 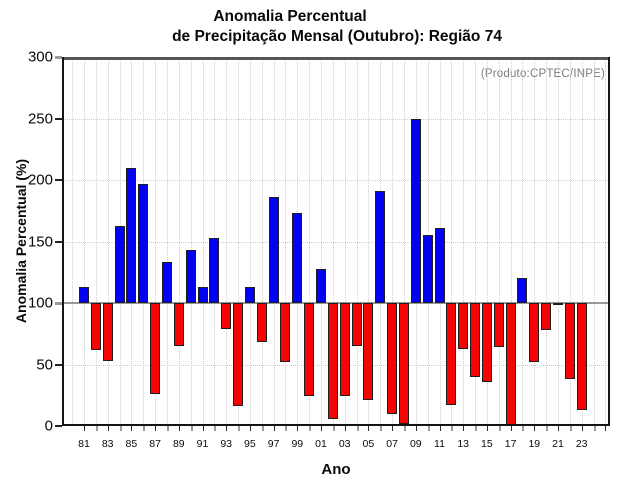 I want to click on y-tick-label: 200, so click(x=40, y=180).